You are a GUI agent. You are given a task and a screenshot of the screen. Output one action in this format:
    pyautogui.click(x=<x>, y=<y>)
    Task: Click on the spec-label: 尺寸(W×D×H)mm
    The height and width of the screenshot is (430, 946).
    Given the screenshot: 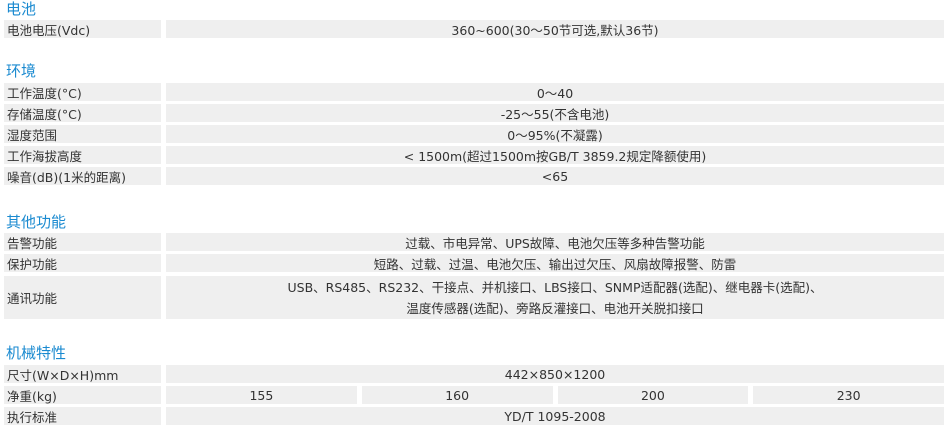 What is the action you would take?
    pyautogui.click(x=82, y=374)
    